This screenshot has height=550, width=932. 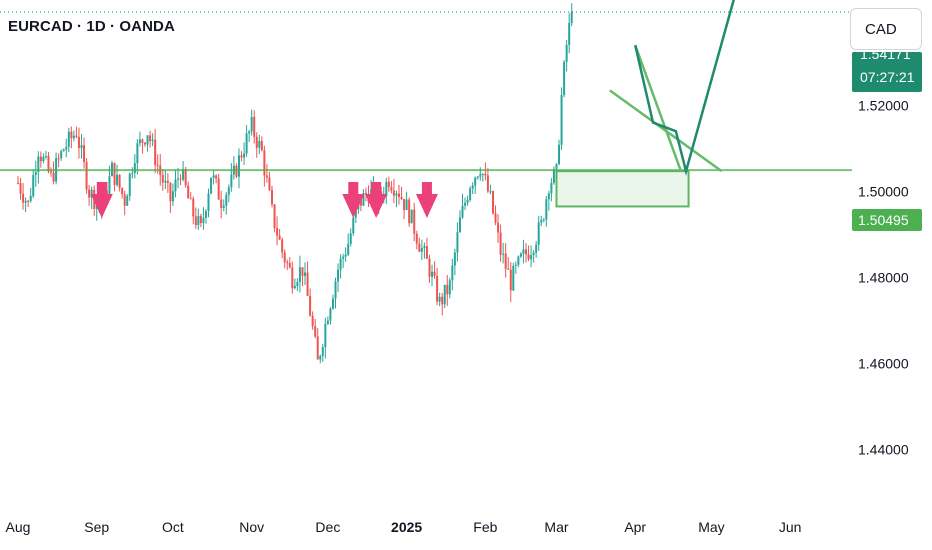 What do you see at coordinates (91, 26) in the screenshot?
I see `symbol-title: EURCAD · 1D · OANDA` at bounding box center [91, 26].